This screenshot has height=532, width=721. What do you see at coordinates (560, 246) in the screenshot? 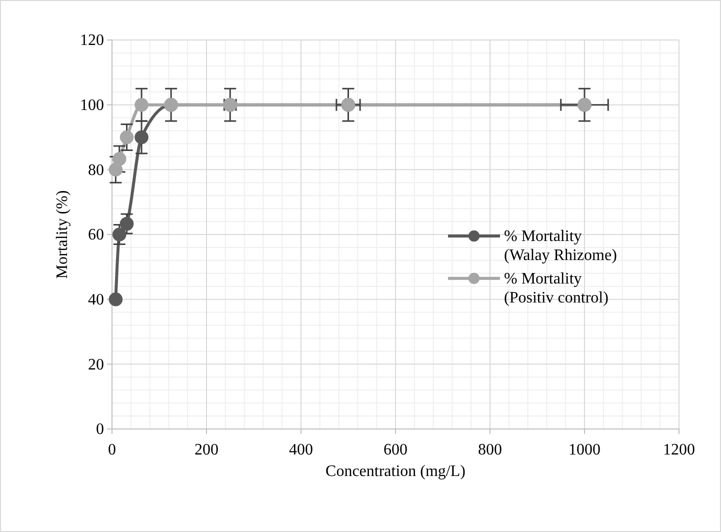
I see `legend-label: % Mortality (Walay Rhizome)` at bounding box center [560, 246].